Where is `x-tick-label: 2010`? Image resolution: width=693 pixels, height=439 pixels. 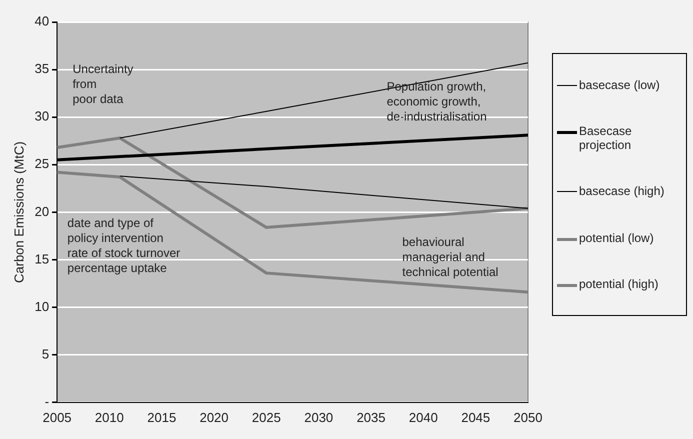
x-tick-label: 2010 is located at coordinates (109, 417).